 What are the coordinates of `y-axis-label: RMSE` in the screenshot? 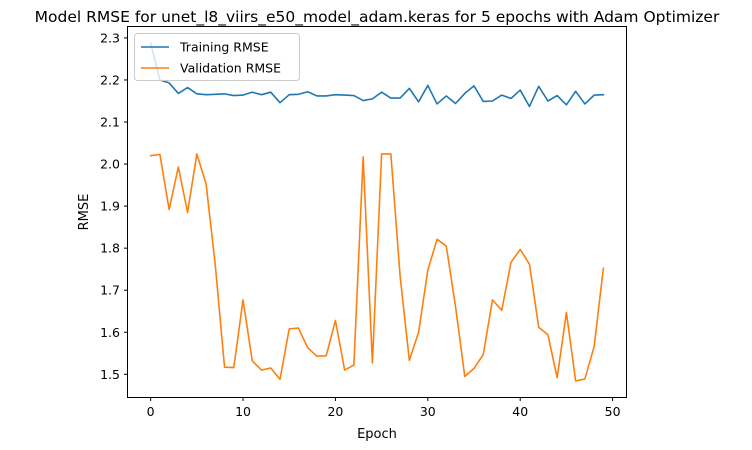 It's located at (84, 212).